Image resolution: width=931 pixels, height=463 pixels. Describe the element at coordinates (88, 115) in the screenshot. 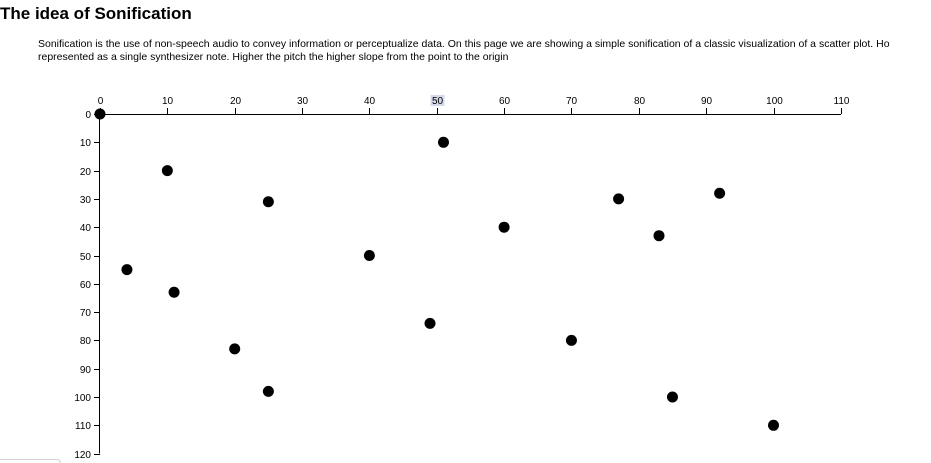

I see `y-tick-label: 0` at that location.